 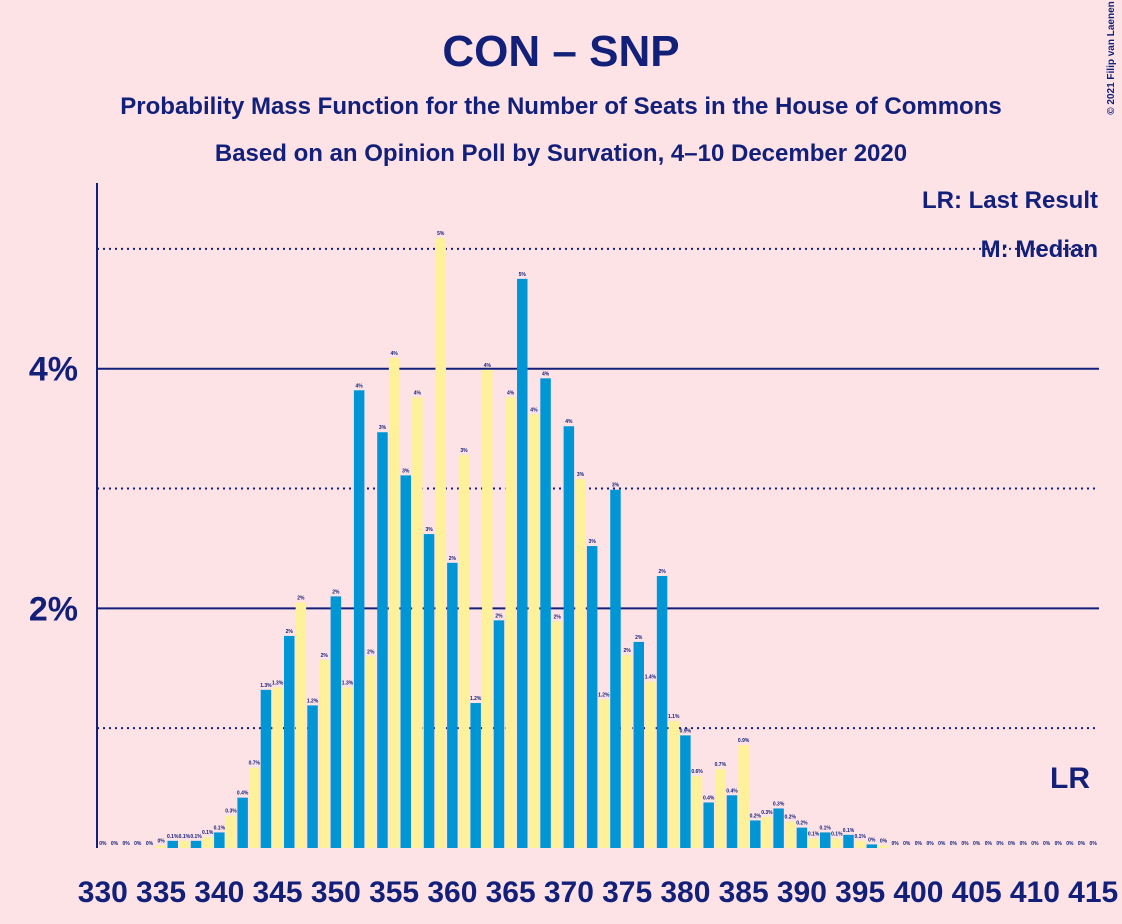 I want to click on value-label: 0.3%, so click(x=779, y=804).